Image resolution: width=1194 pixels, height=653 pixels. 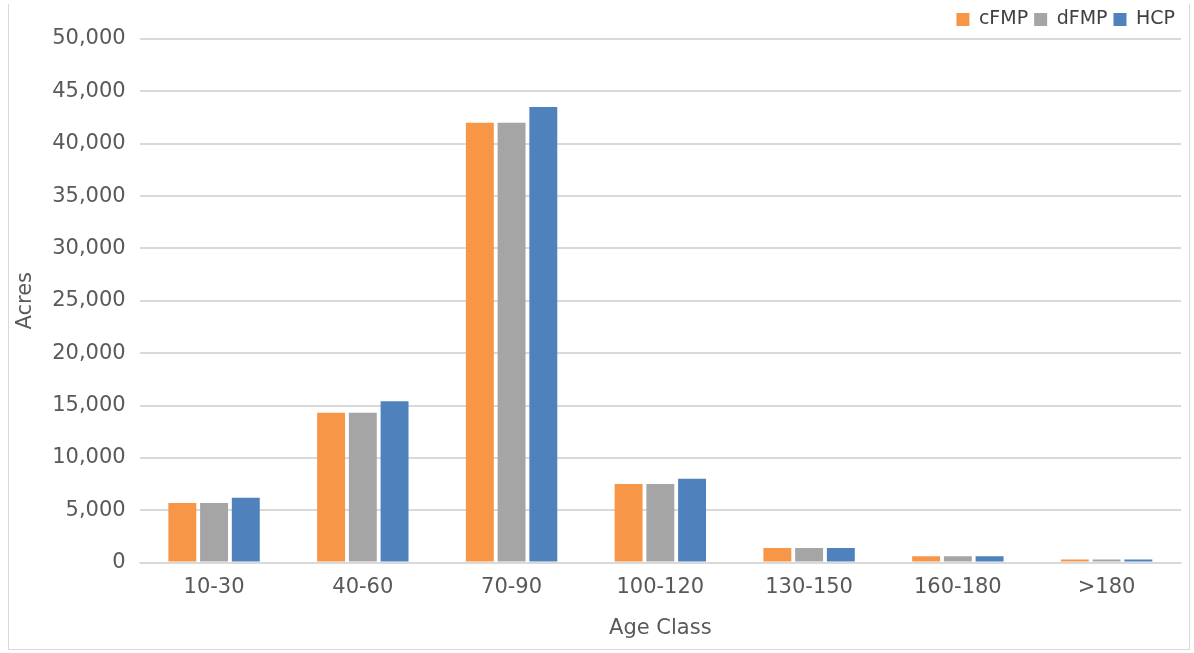 I want to click on x-tick-label: 160-180, so click(x=957, y=585).